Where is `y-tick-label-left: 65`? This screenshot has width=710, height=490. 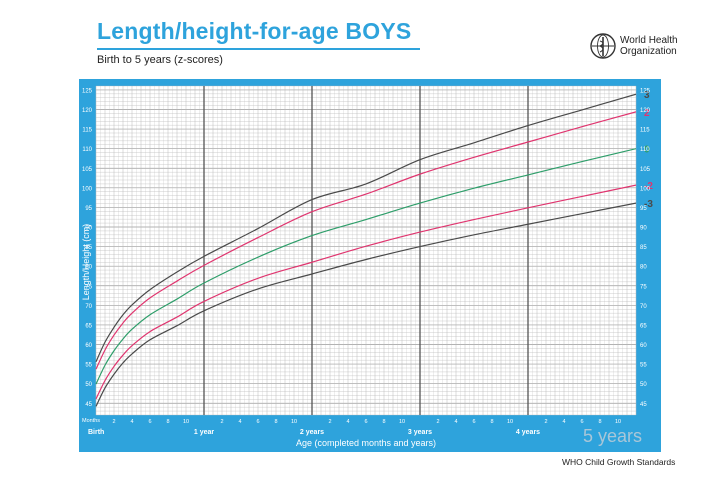
y-tick-label-left: 65 is located at coordinates (88, 326).